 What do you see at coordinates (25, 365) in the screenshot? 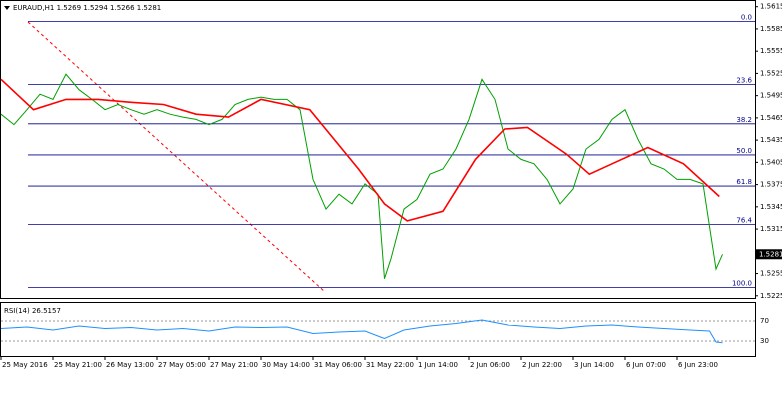
I see `x-tick-label: 25 May 2016` at bounding box center [25, 365].